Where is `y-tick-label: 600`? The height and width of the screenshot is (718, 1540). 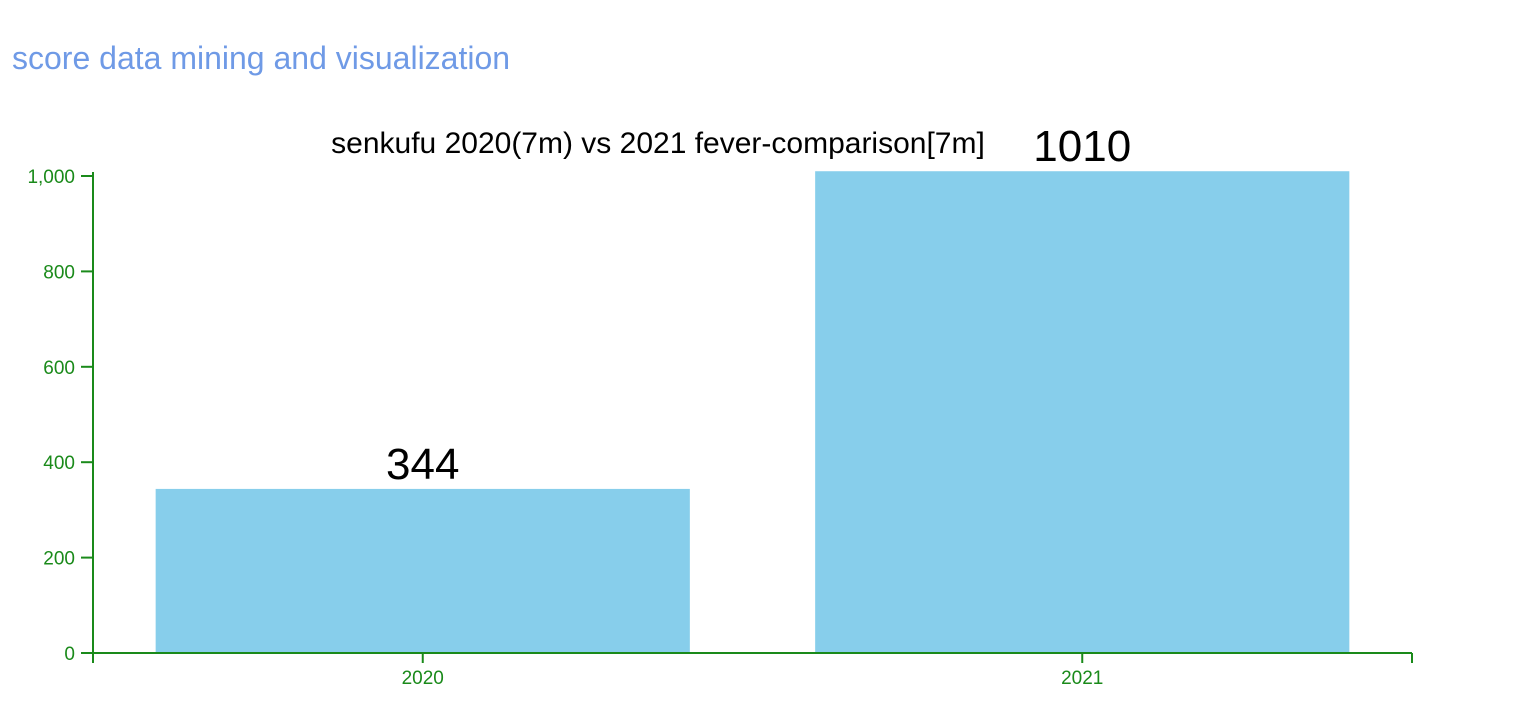
y-tick-label: 600 is located at coordinates (59, 368).